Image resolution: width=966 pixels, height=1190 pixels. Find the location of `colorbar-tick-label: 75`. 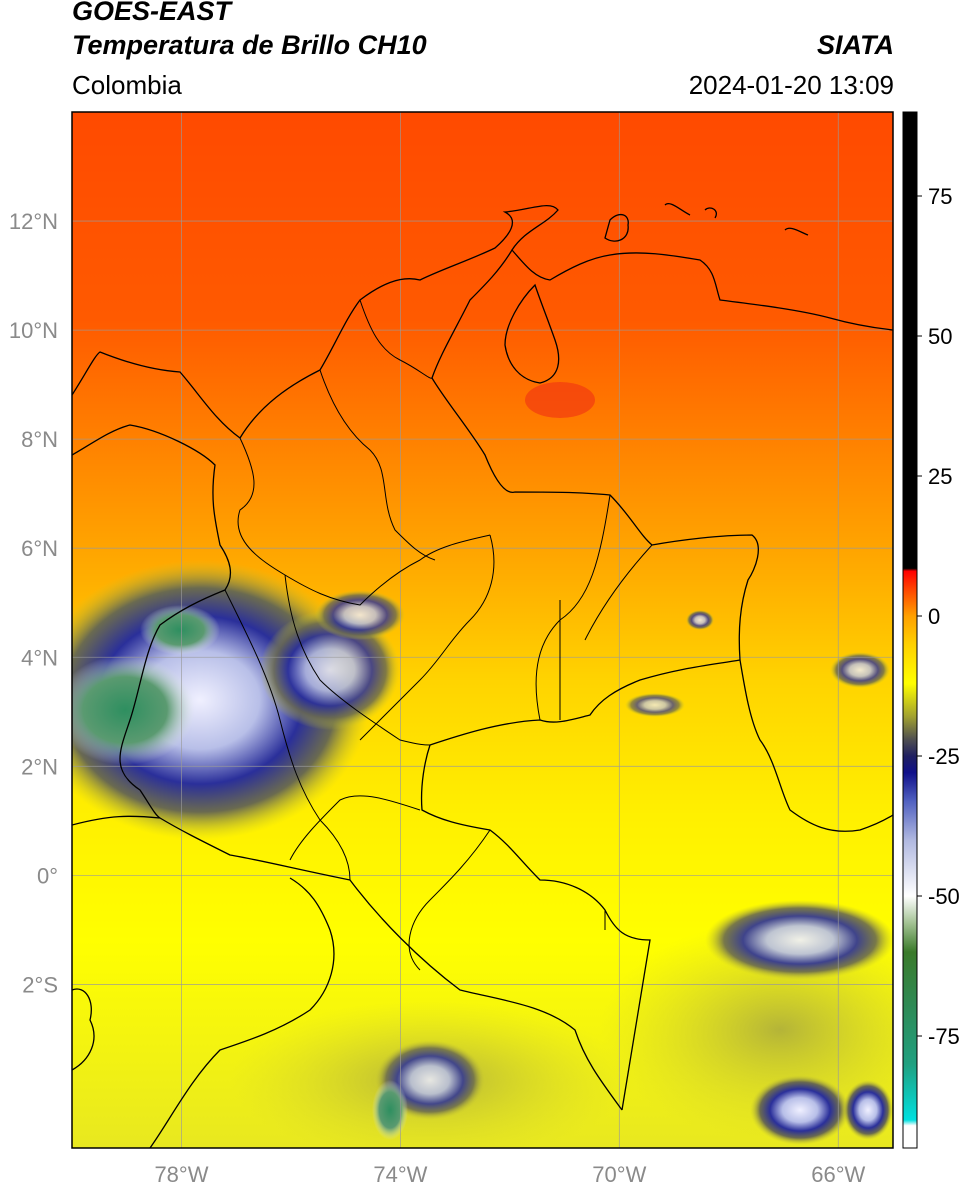

colorbar-tick-label: 75 is located at coordinates (940, 196).